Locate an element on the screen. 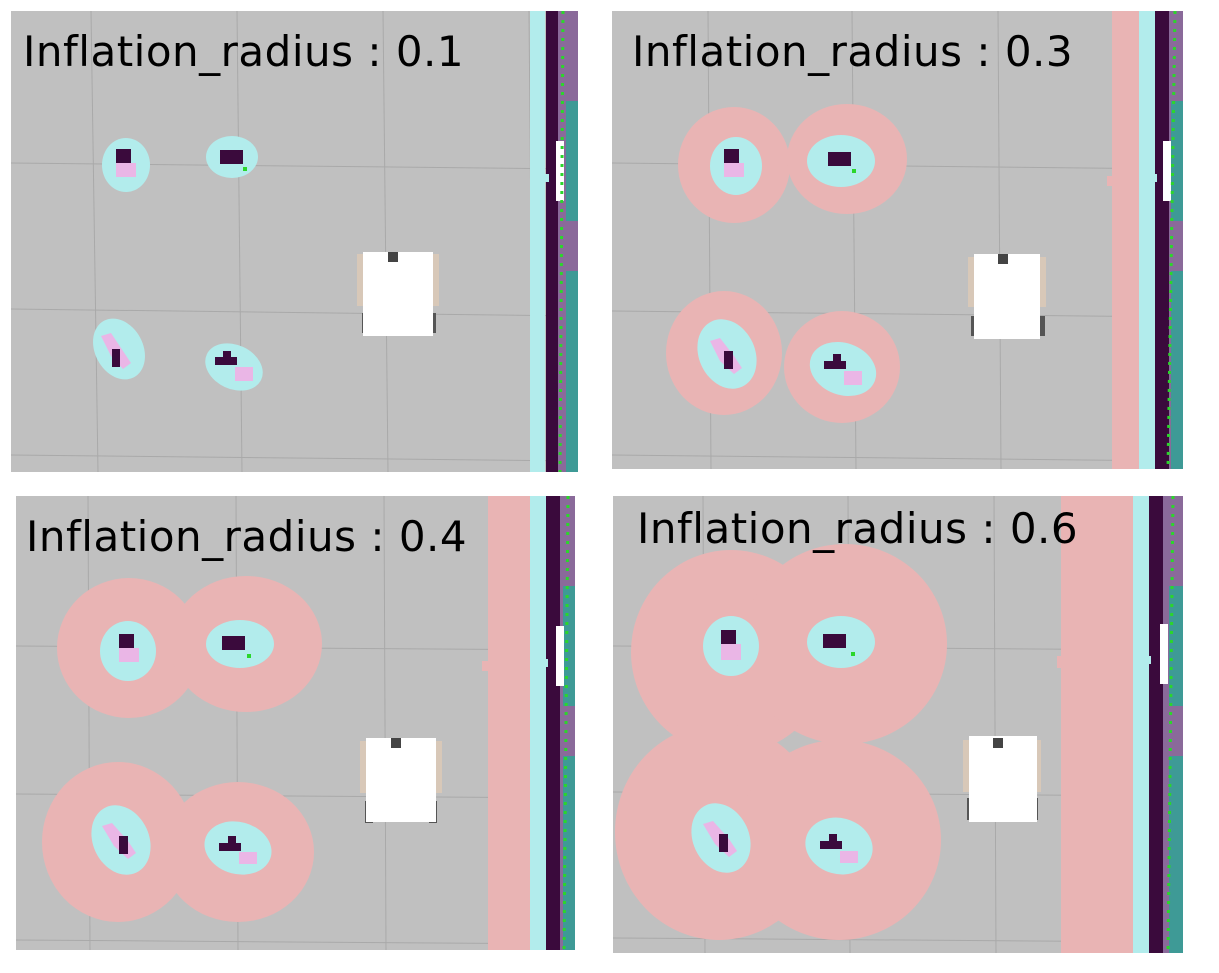  panel-label: Inflation_radius : 0.1 is located at coordinates (244, 51).